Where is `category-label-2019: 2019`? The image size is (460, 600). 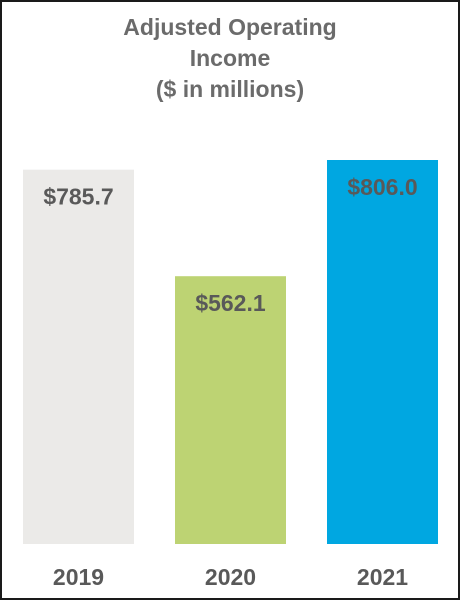 category-label-2019: 2019 is located at coordinates (78, 577).